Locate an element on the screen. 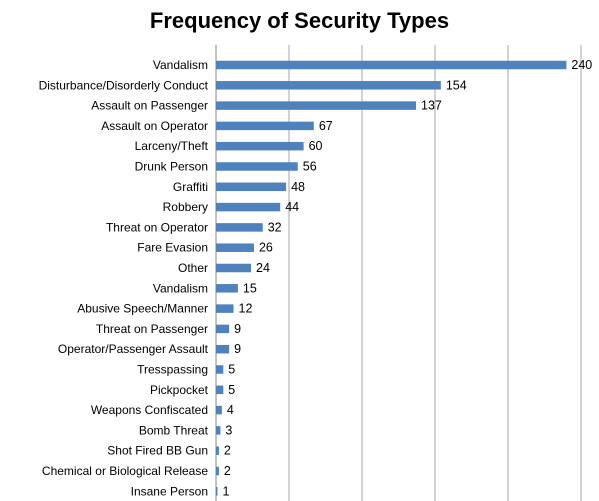 This screenshot has width=599, height=501. data-label: 240 is located at coordinates (581, 65).